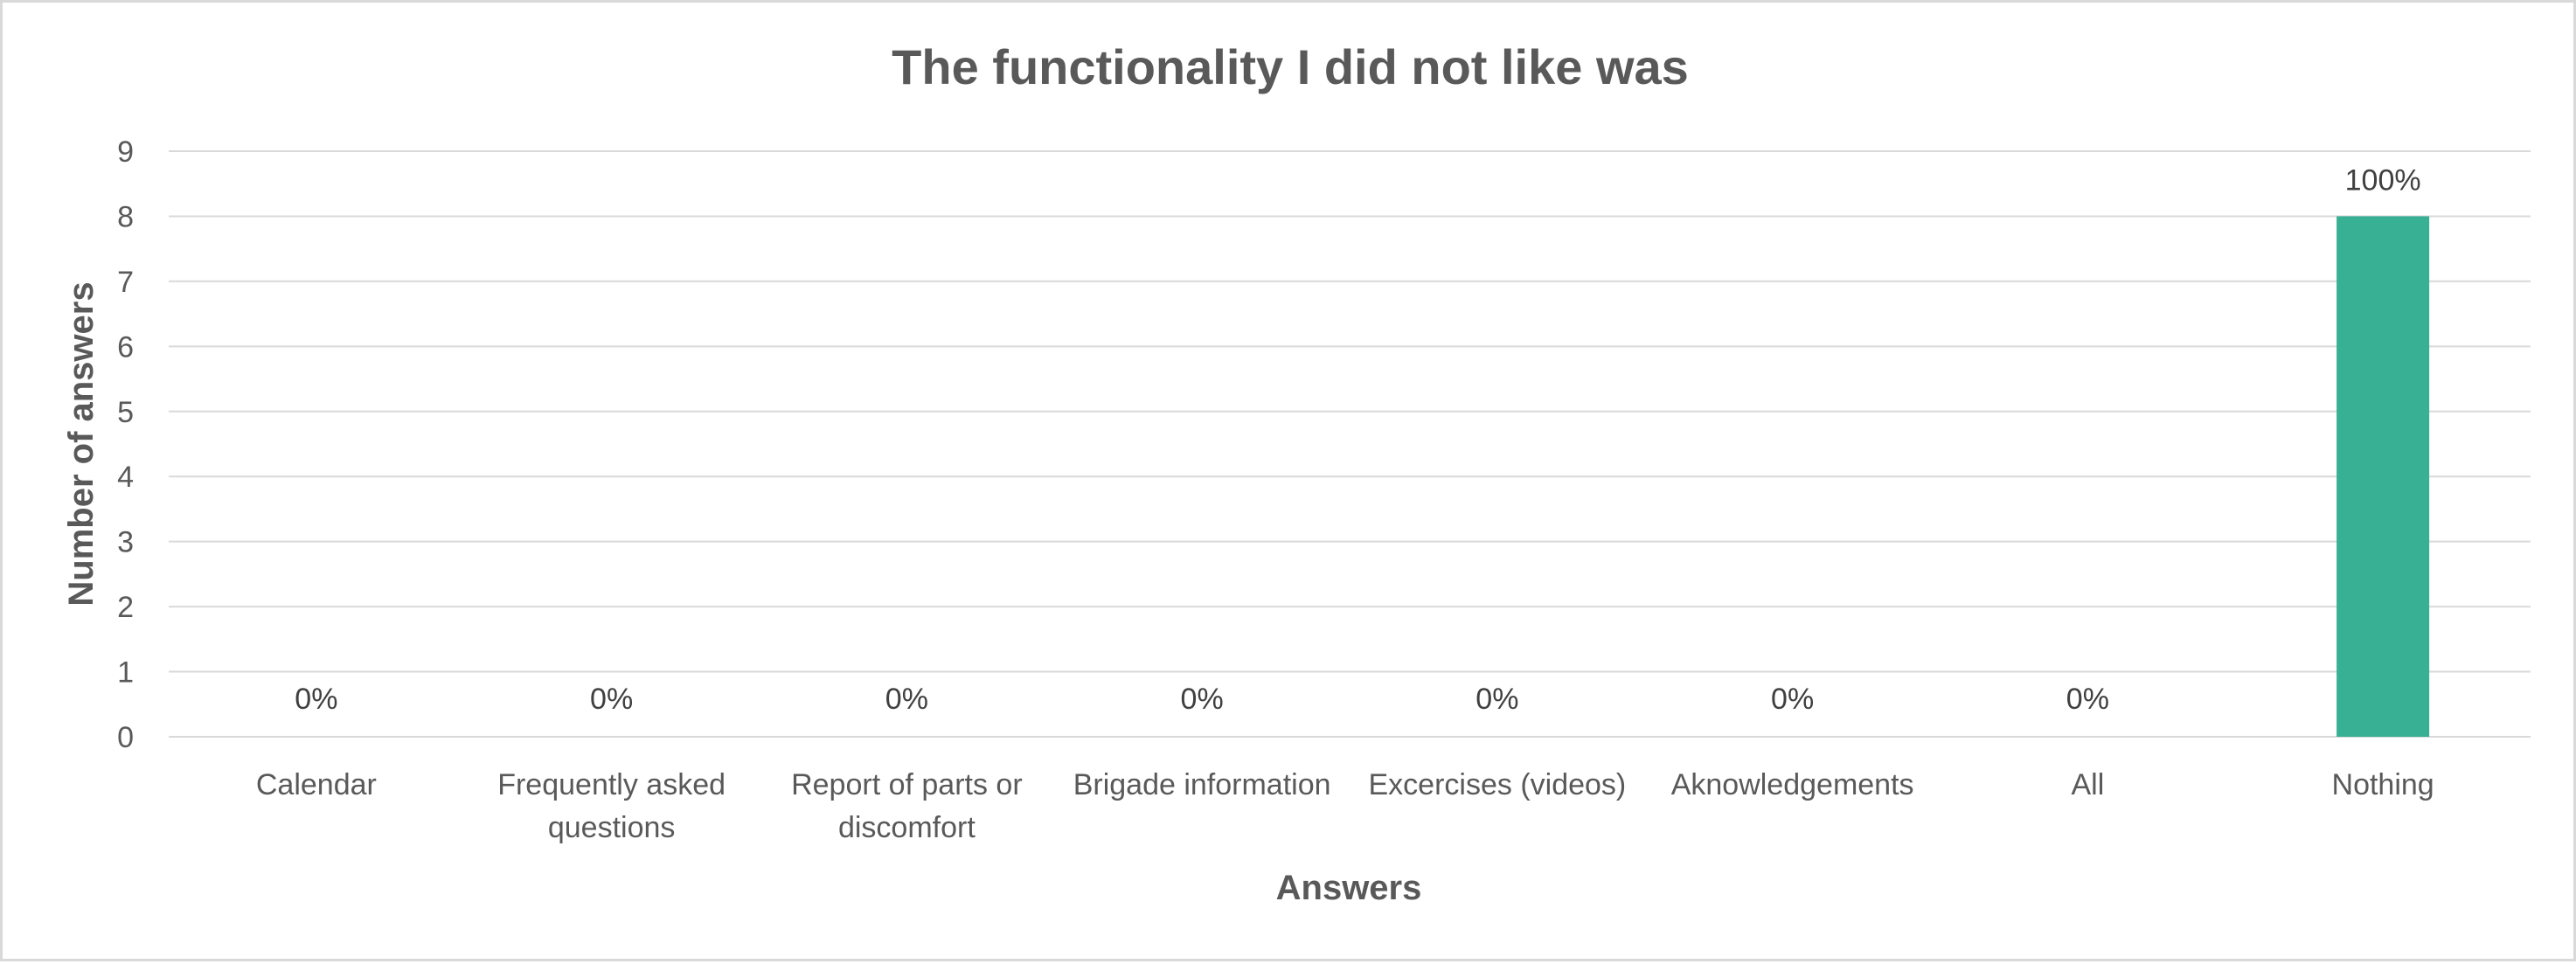  I want to click on y-tick-label: 7, so click(125, 282).